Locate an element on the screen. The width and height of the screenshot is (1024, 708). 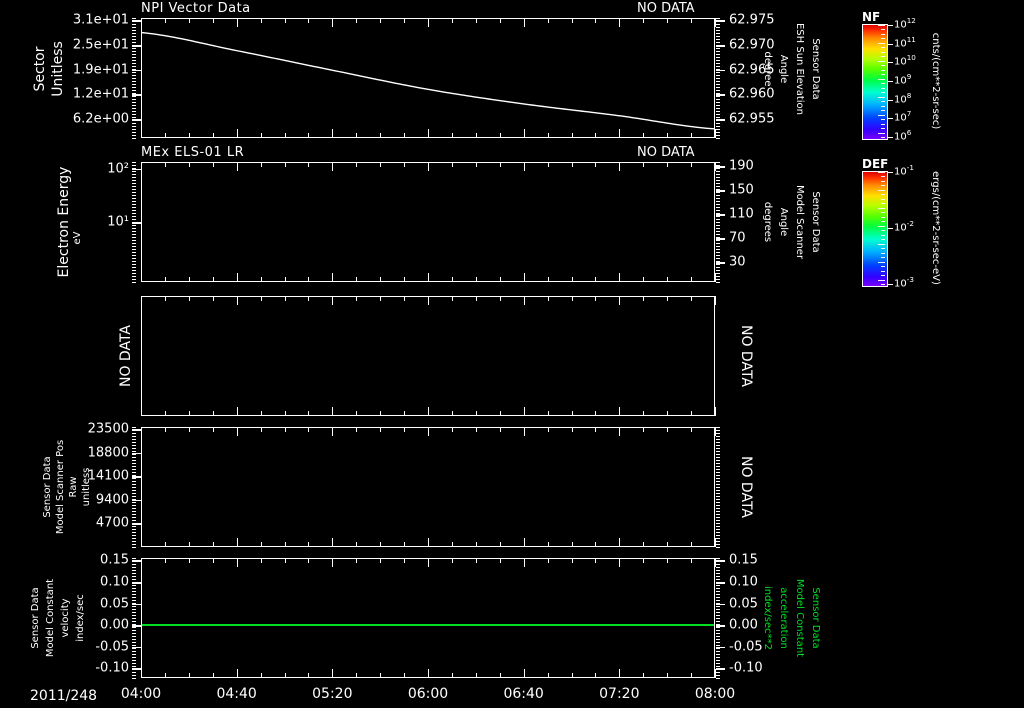
panel-1-ytick-right-1: 62.970 is located at coordinates (752, 45).